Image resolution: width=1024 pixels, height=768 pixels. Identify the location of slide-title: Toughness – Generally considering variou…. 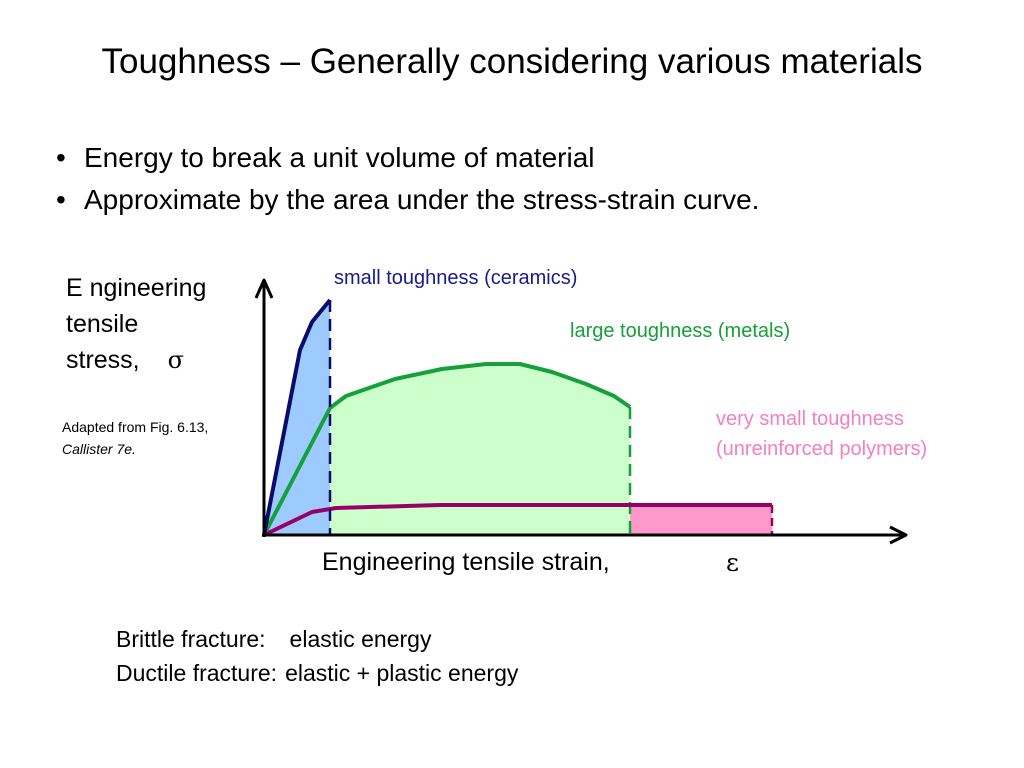
(512, 61).